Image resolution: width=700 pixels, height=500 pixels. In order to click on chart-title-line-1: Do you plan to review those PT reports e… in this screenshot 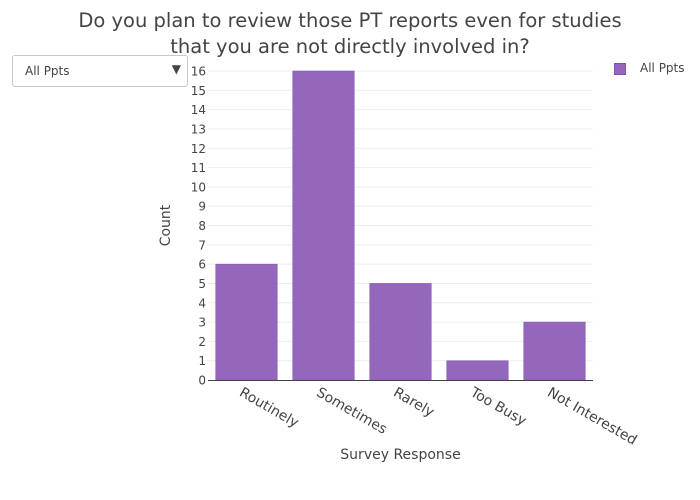, I will do `click(350, 20)`.